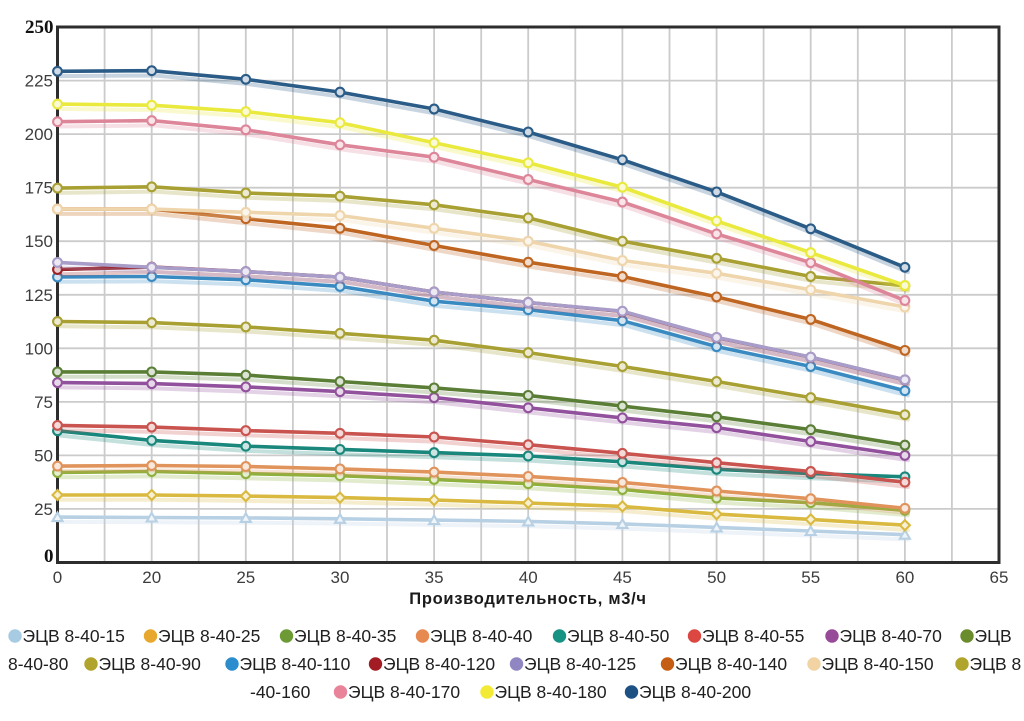  Describe the element at coordinates (527, 599) in the screenshot. I see `svg-text: Производительность, м3/ч` at that location.